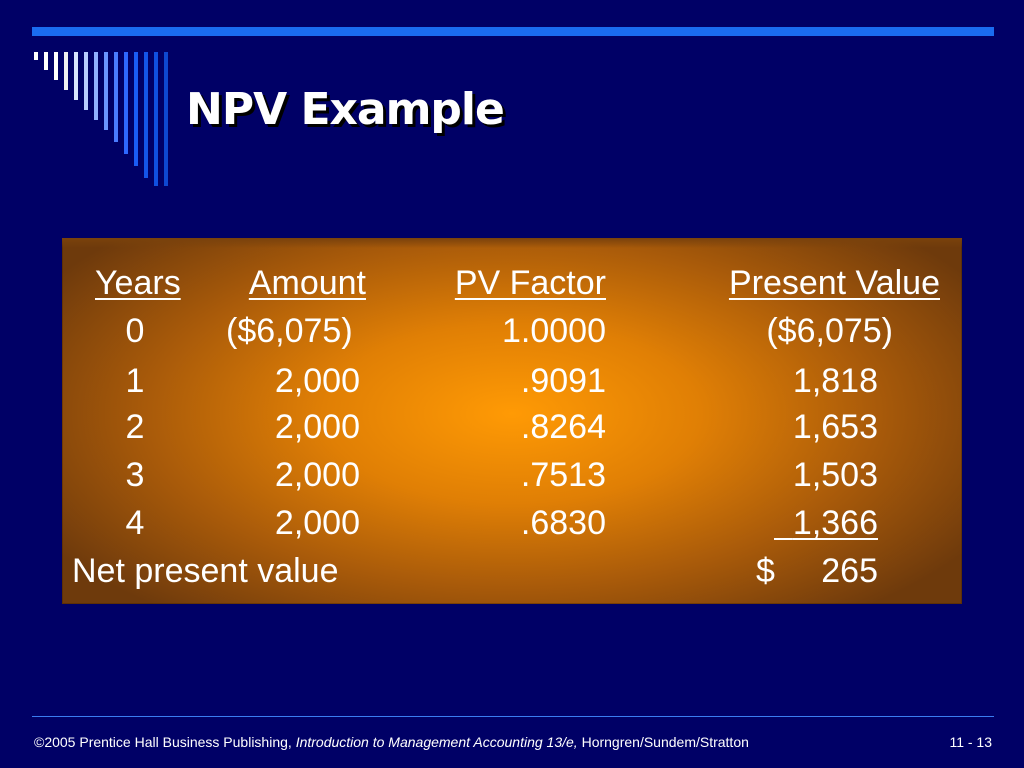 This screenshot has width=1024, height=768. What do you see at coordinates (317, 381) in the screenshot?
I see `row-1-amount: 2,000` at bounding box center [317, 381].